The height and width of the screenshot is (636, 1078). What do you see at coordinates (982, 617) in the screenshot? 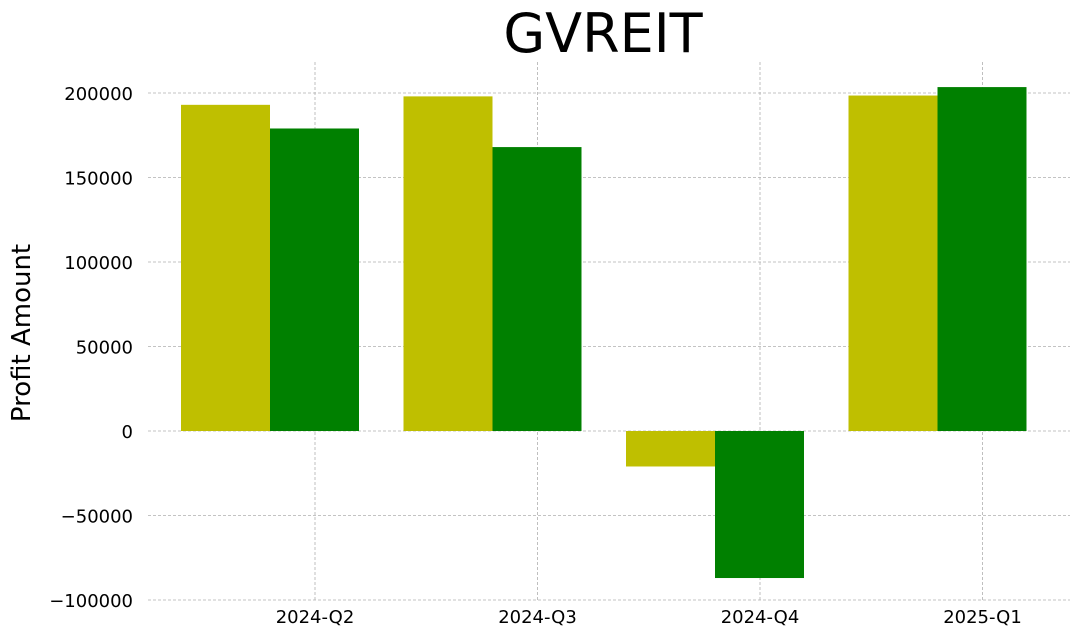
I see `x-tick-label: 2025-Q1` at bounding box center [982, 617].